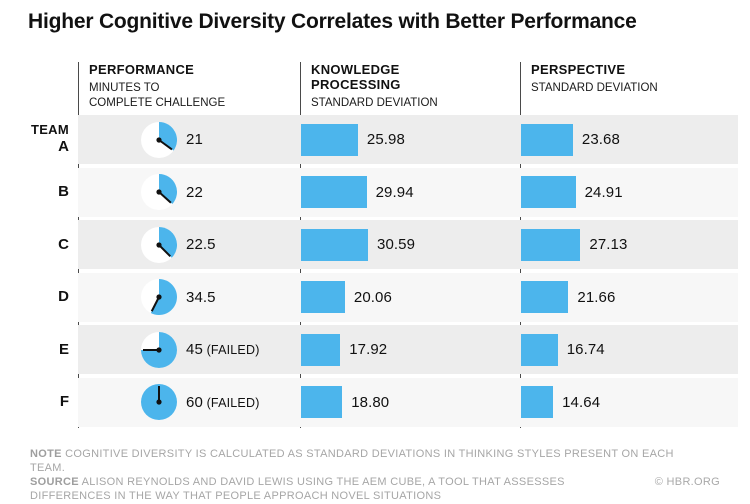  I want to click on performance-column-label: PERFORMANCE, so click(142, 69).